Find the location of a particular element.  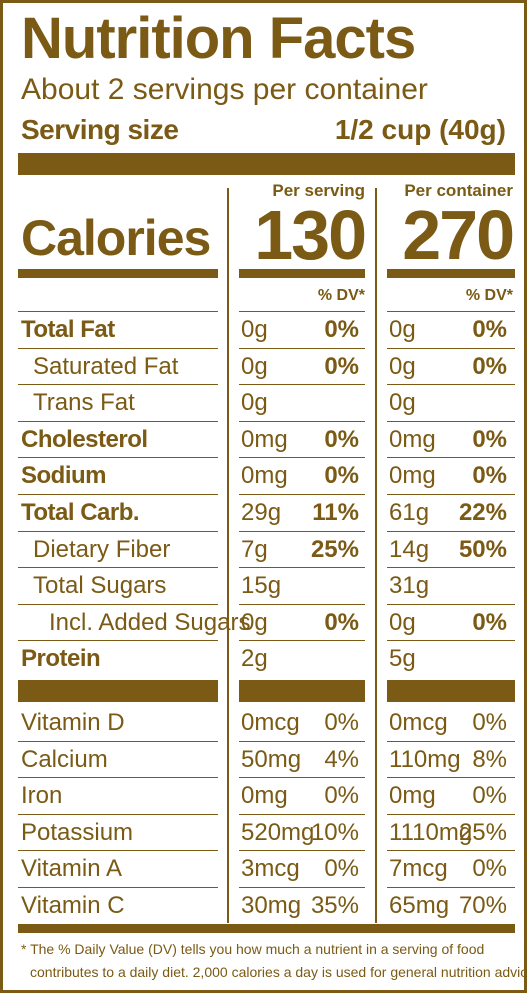

calories-bar-name is located at coordinates (118, 273).